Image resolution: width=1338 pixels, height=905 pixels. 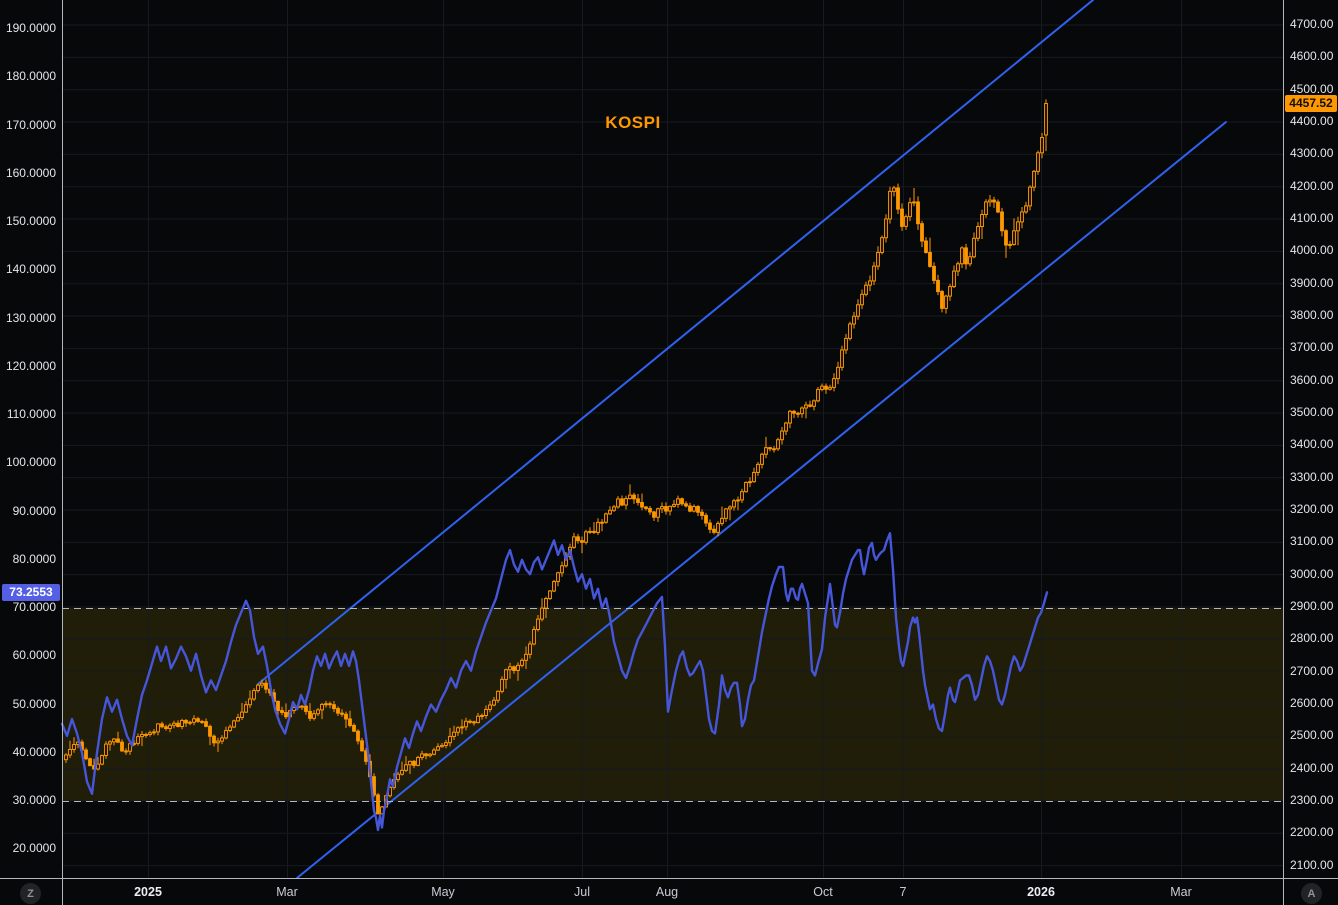 I want to click on right-axis-tick: 3100.00, so click(x=1312, y=541).